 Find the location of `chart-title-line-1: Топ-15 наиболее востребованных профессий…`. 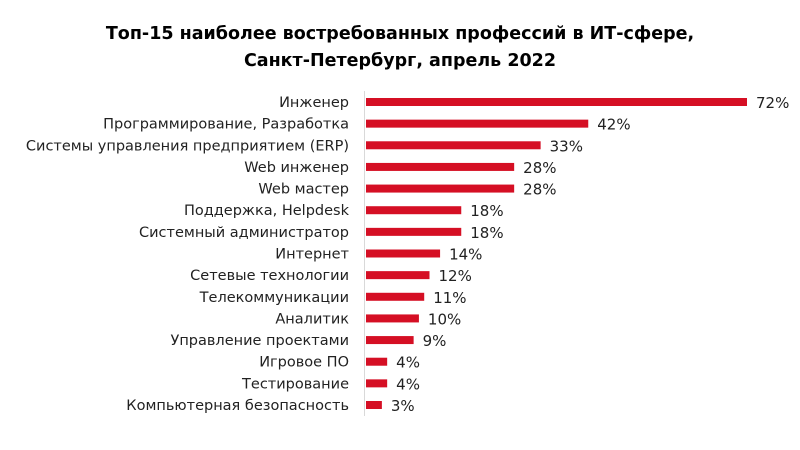

chart-title-line-1: Топ-15 наиболее востребованных профессий… is located at coordinates (400, 34).